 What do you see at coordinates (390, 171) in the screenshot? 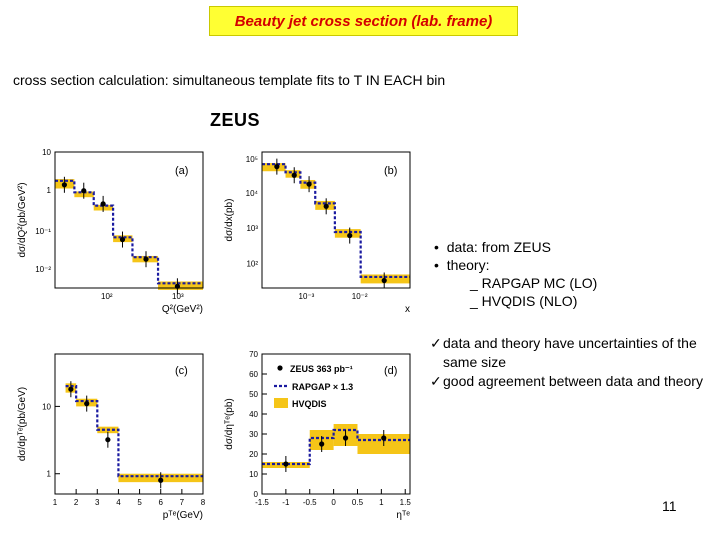
I see `panel-label: (b)` at bounding box center [390, 171].